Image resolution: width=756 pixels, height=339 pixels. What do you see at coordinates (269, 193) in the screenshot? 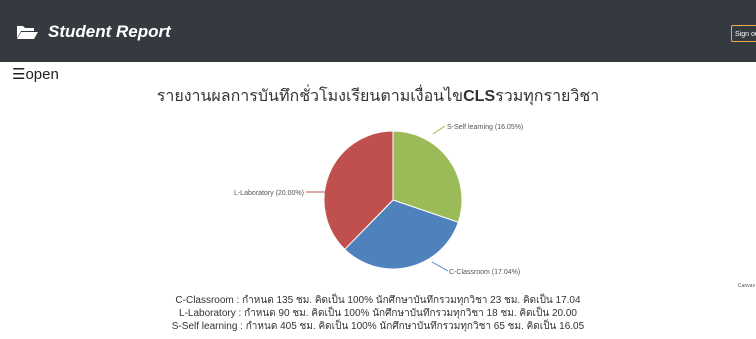
I see `pie-label: L-Laboratory (20.00%)` at bounding box center [269, 193].